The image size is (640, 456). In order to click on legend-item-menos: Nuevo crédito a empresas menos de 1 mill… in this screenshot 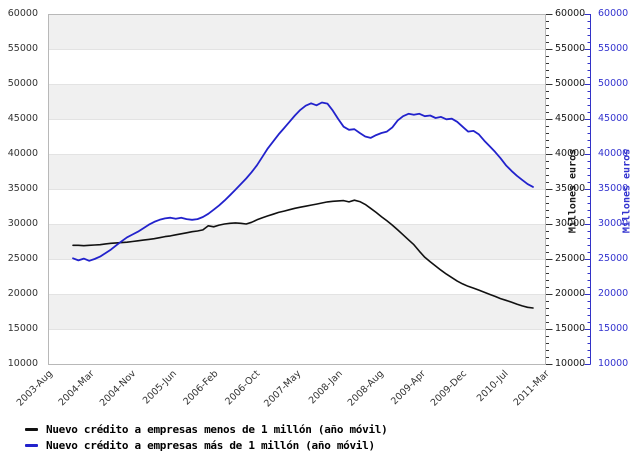, I will do `click(206, 429)`.